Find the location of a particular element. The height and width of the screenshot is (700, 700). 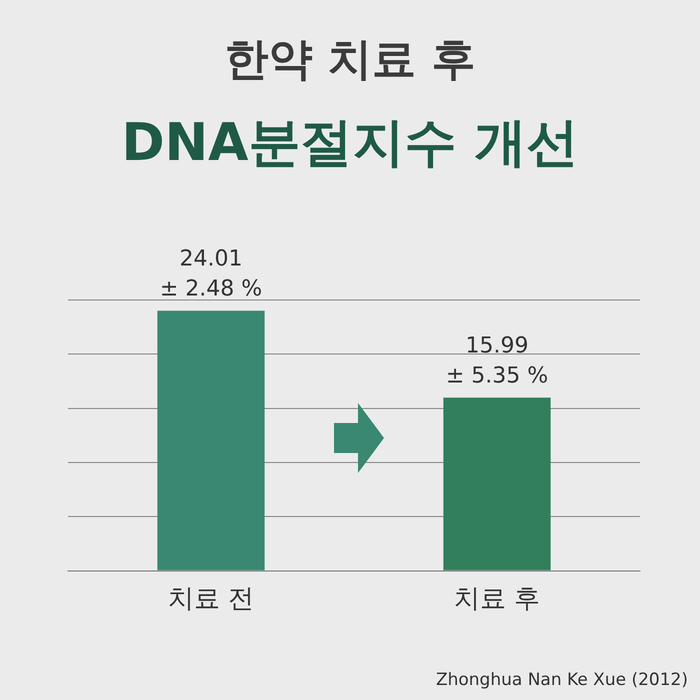

data-label: 15.99 ± 5.35 % is located at coordinates (497, 360).